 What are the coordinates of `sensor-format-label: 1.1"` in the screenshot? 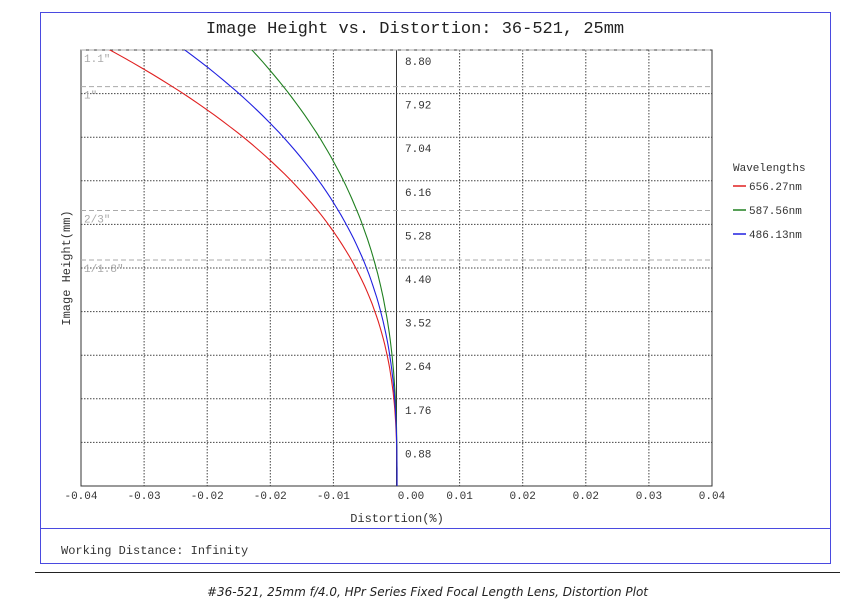 It's located at (97, 60).